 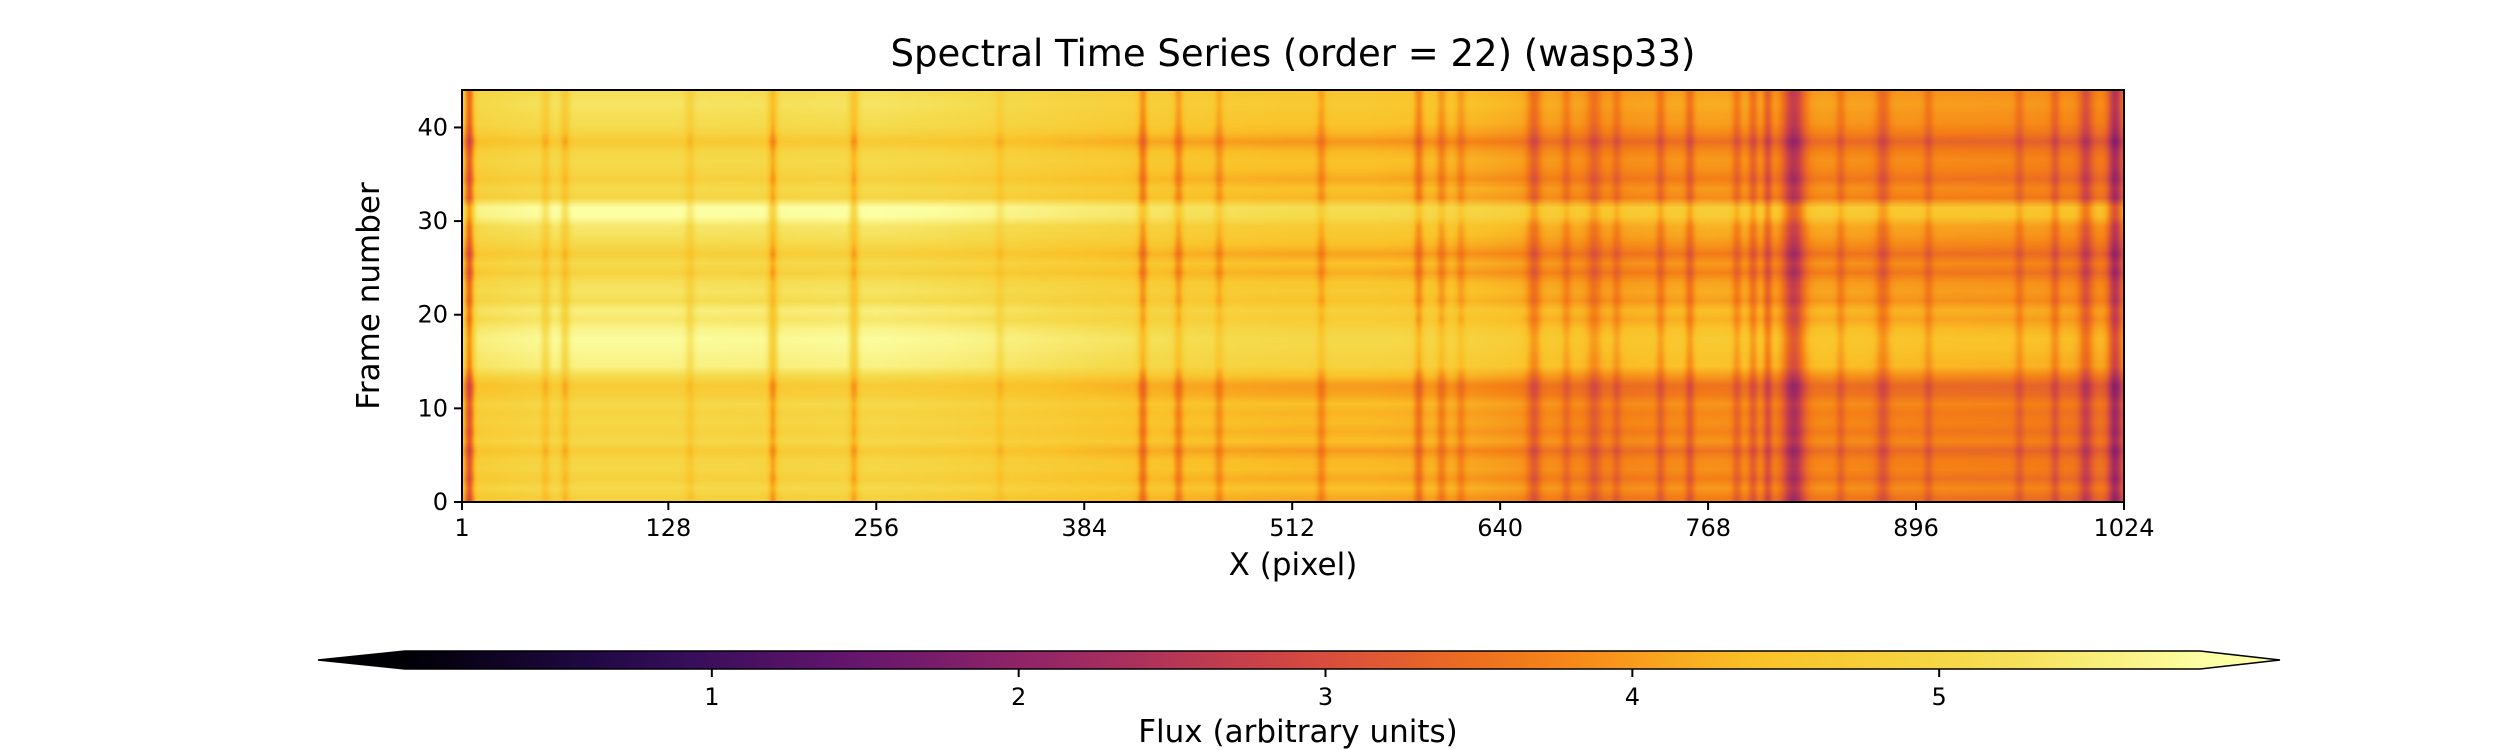 I want to click on x-axis-label: X (pixel), so click(x=1293, y=565).